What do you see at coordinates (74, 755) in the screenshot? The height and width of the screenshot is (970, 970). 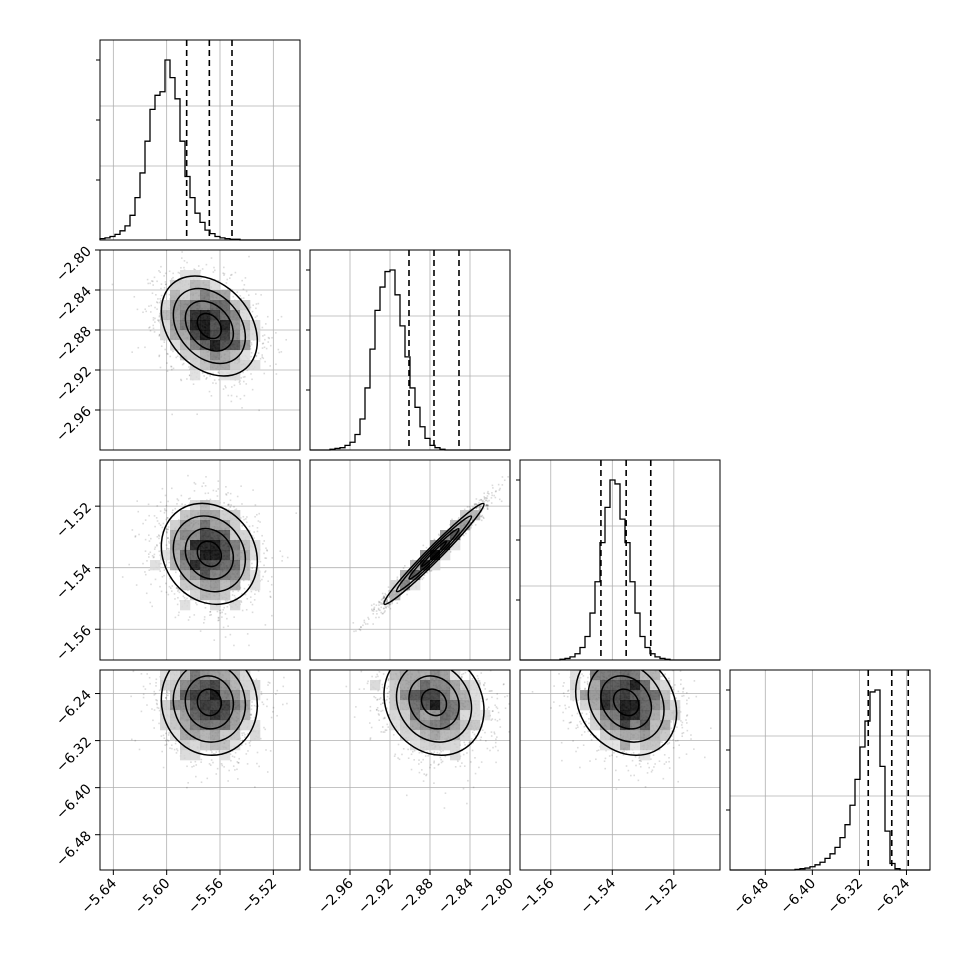 I see `y-tick-label-3-1: −6.32` at bounding box center [74, 755].